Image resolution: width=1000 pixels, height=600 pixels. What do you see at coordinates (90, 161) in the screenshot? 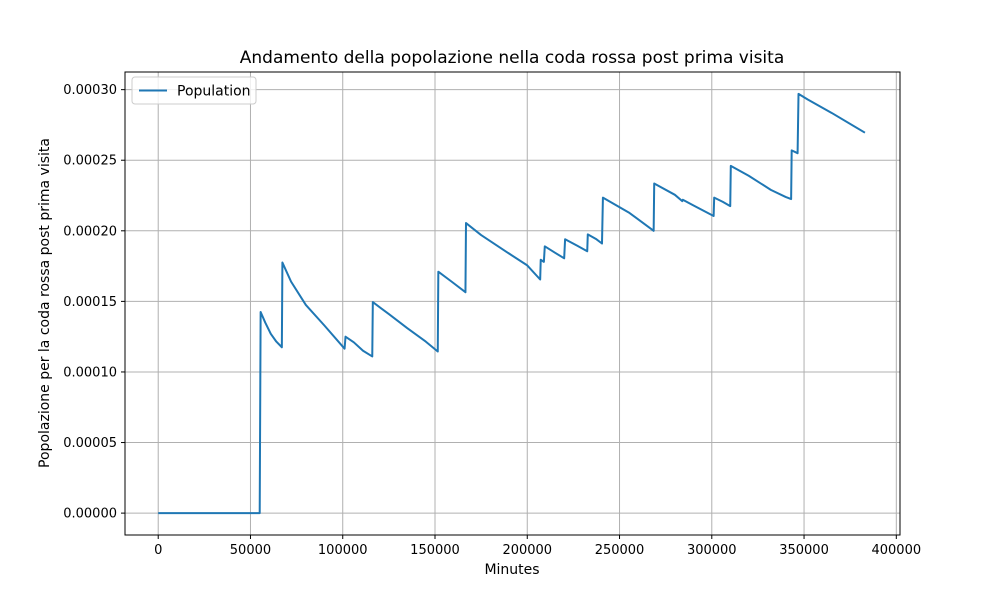
I see `y-tick-label: 0.00025` at bounding box center [90, 161].